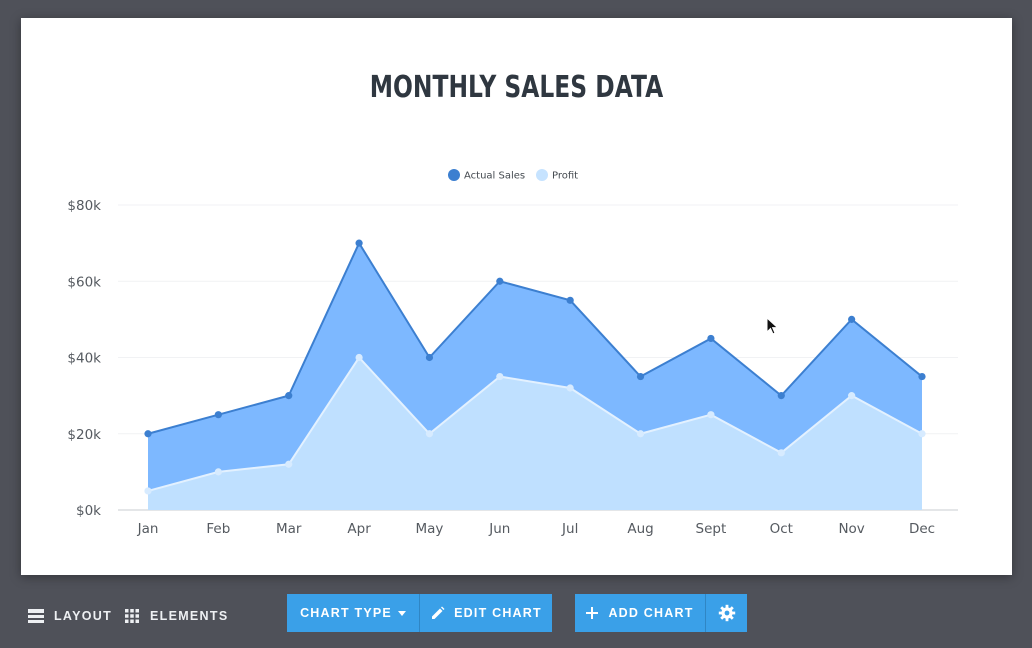 The width and height of the screenshot is (1032, 648). What do you see at coordinates (516, 87) in the screenshot?
I see `chart-title: MONTHLY SALES DATA` at bounding box center [516, 87].